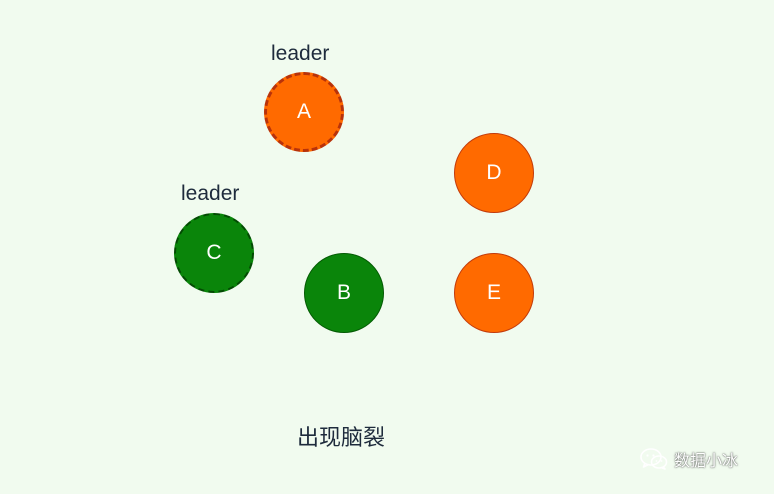 The height and width of the screenshot is (494, 774). What do you see at coordinates (654, 459) in the screenshot?
I see `wechat-icon` at bounding box center [654, 459].